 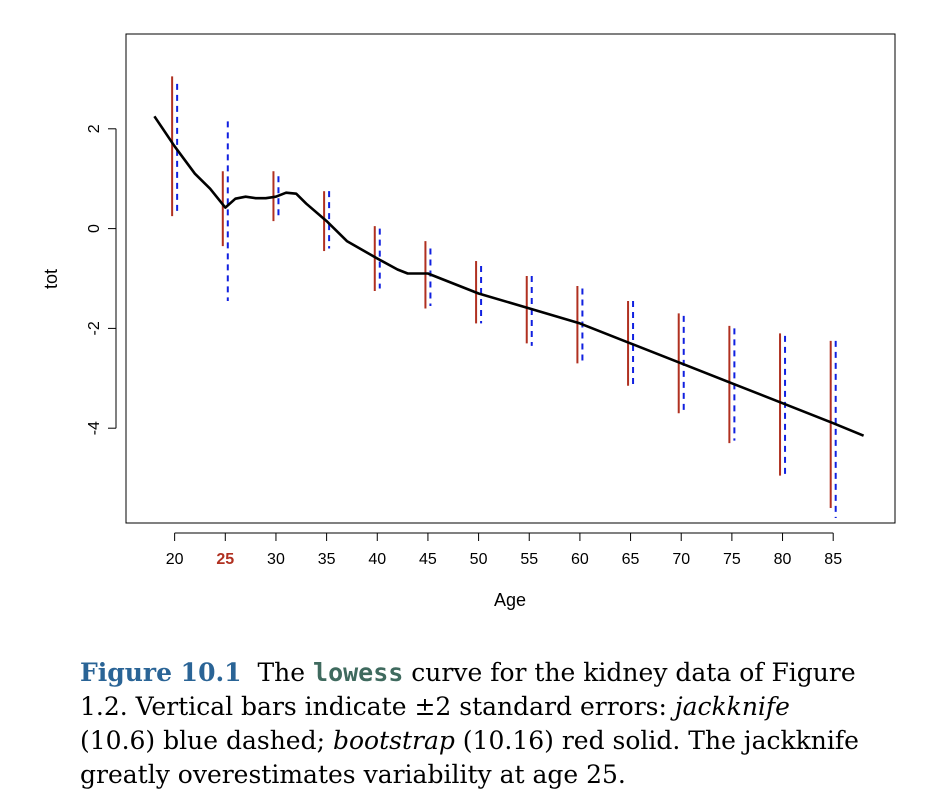 What do you see at coordinates (529, 559) in the screenshot?
I see `x-tick-label: 55` at bounding box center [529, 559].